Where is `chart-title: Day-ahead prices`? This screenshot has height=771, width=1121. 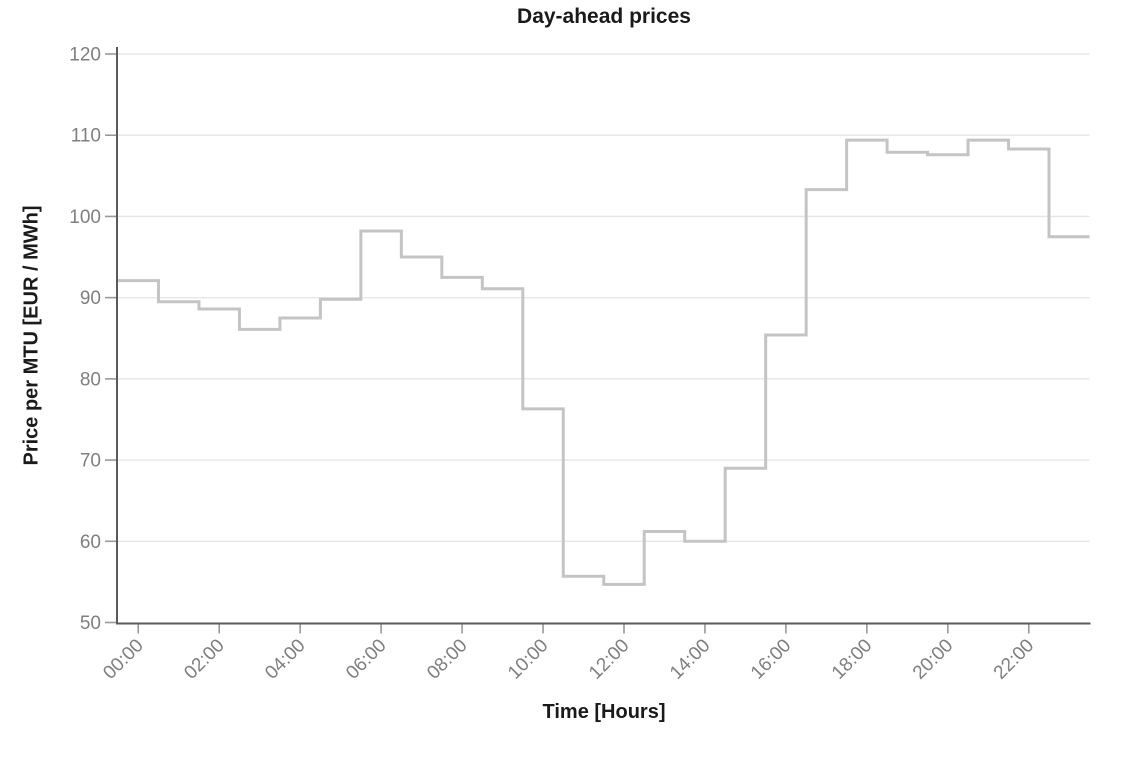 chart-title: Day-ahead prices is located at coordinates (604, 16).